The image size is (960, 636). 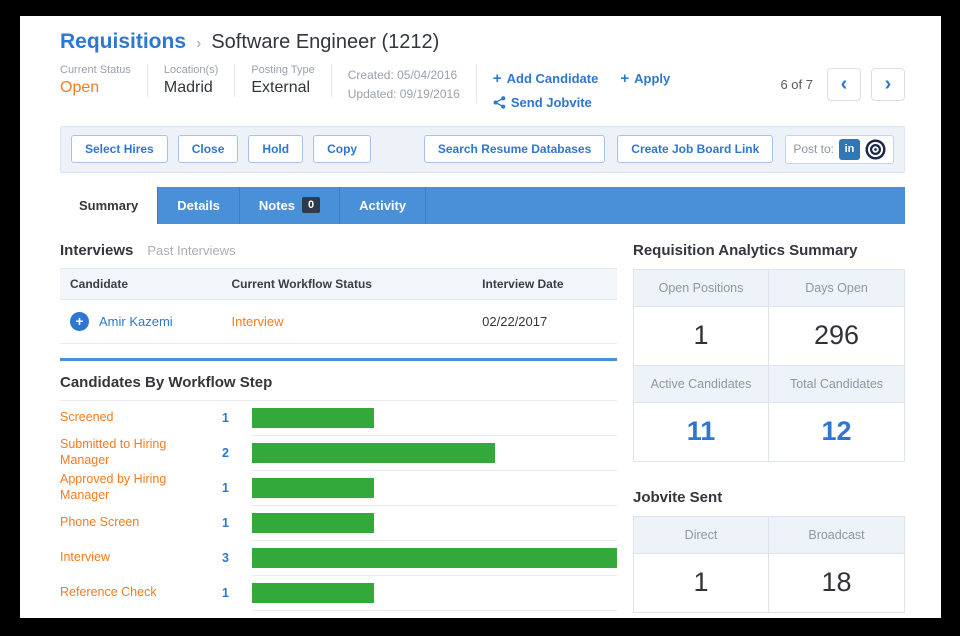 I want to click on apply-link: + Apply, so click(x=645, y=79).